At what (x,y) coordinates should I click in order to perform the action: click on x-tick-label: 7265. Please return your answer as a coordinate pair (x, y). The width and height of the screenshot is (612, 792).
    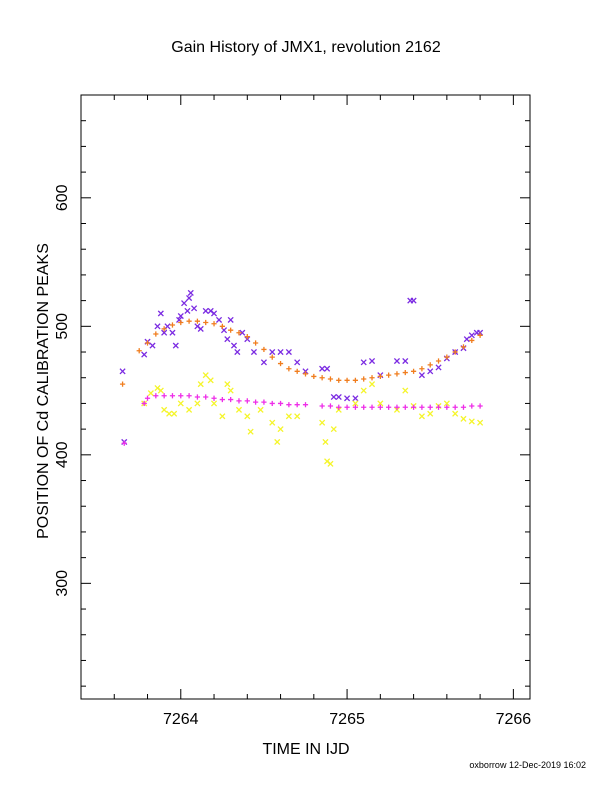
    Looking at the image, I should click on (347, 719).